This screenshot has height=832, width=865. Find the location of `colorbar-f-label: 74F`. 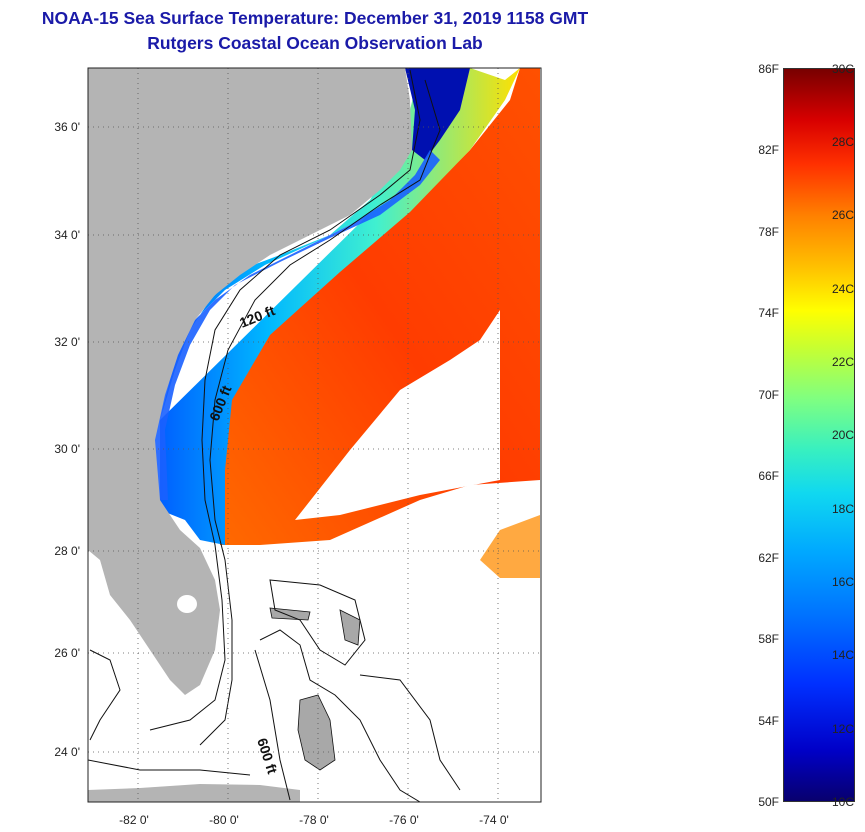

colorbar-f-label: 74F is located at coordinates (768, 313).